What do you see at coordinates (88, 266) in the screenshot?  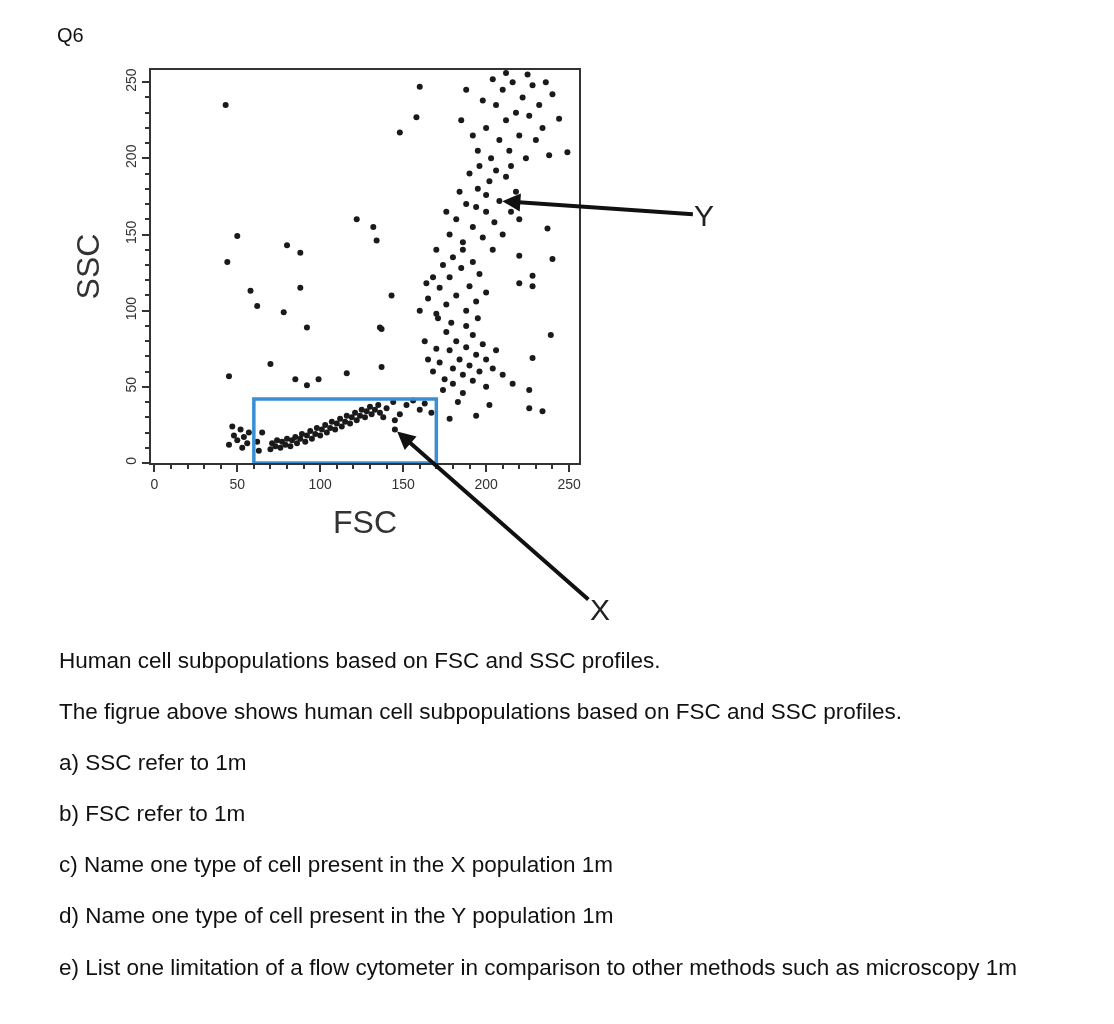 I see `y-axis-title: SSC` at bounding box center [88, 266].